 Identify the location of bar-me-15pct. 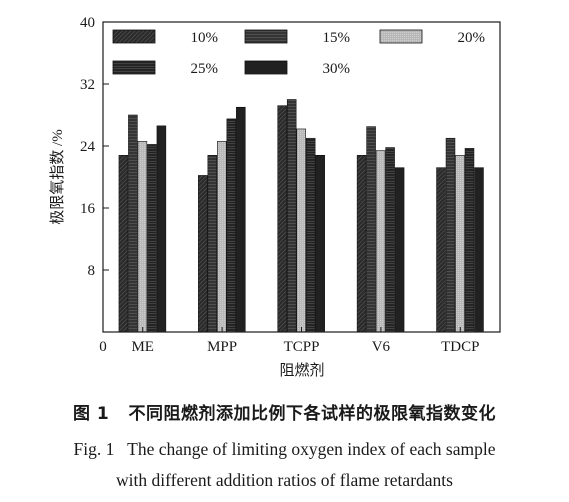
(133, 223).